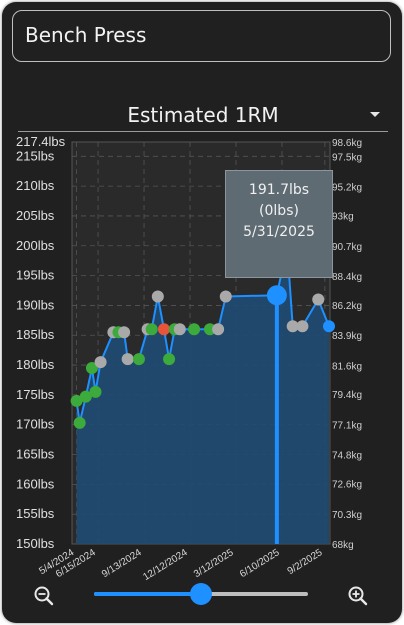 The width and height of the screenshot is (404, 625). I want to click on data-point-tooltip: 191.7lbs (0lbs) 5/31/2025, so click(279, 224).